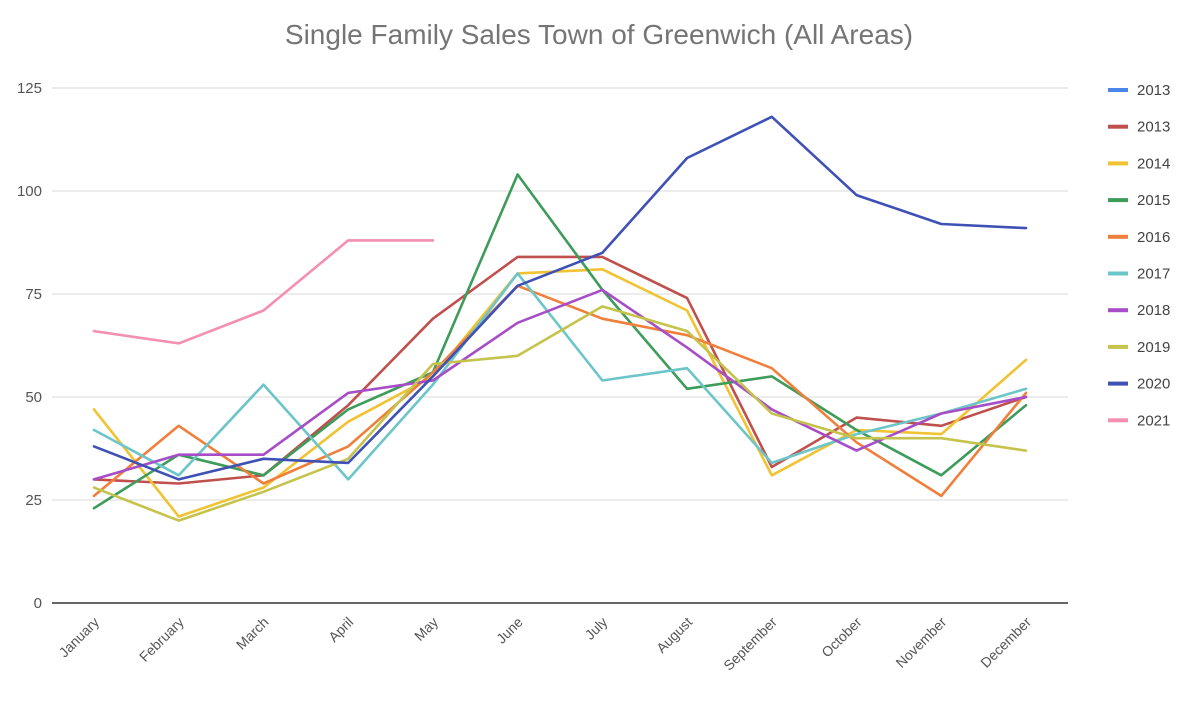  I want to click on x-tick-label: October, so click(841, 637).